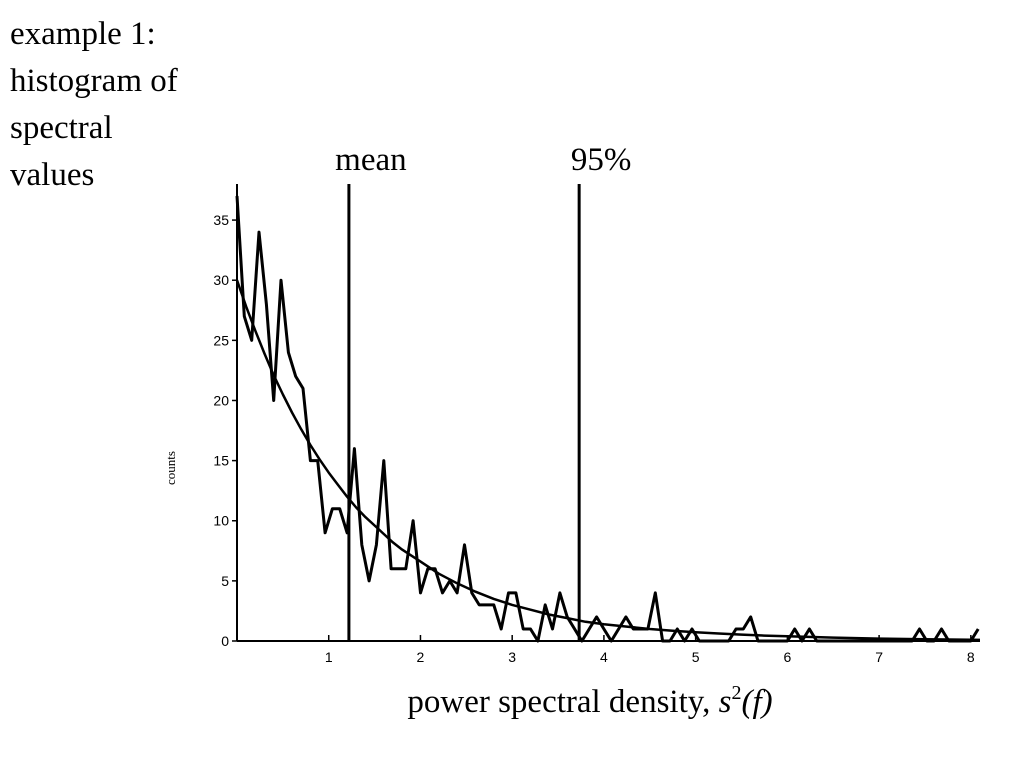  Describe the element at coordinates (725, 702) in the screenshot. I see `x-axis-label-math: s` at that location.